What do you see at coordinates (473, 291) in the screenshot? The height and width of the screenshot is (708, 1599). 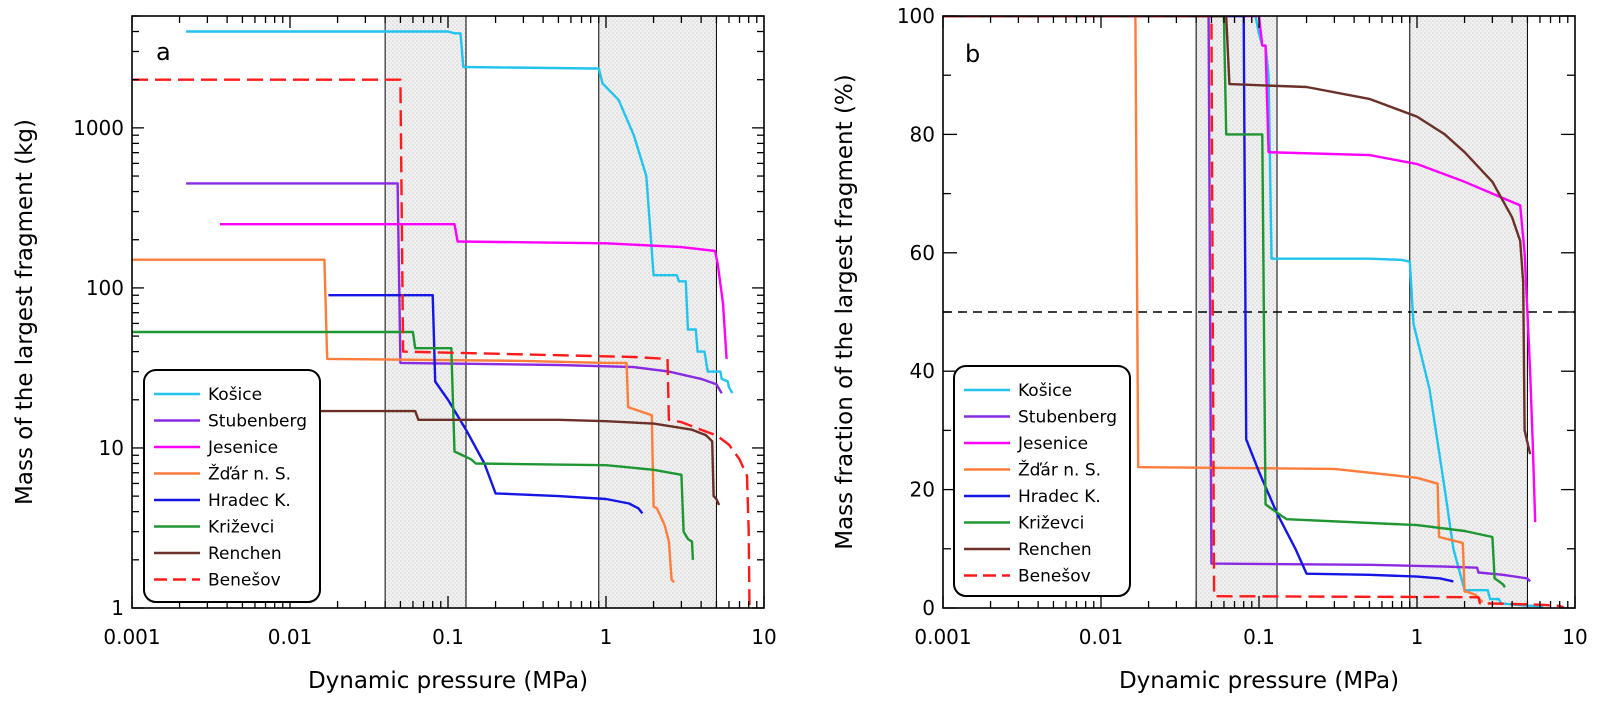 I see `series-line-jesenice` at bounding box center [473, 291].